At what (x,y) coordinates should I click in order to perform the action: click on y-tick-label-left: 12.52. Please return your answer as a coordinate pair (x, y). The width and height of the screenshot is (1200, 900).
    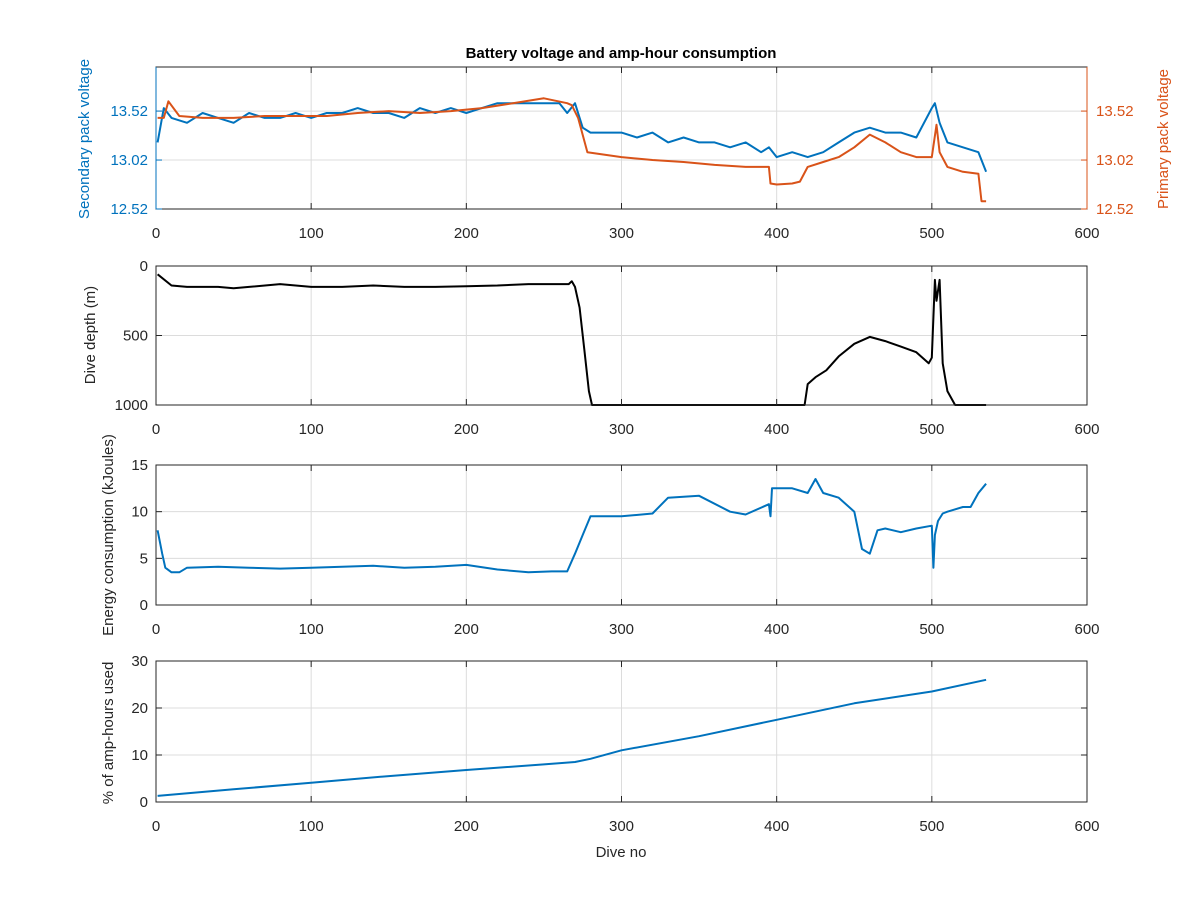
    Looking at the image, I should click on (129, 209).